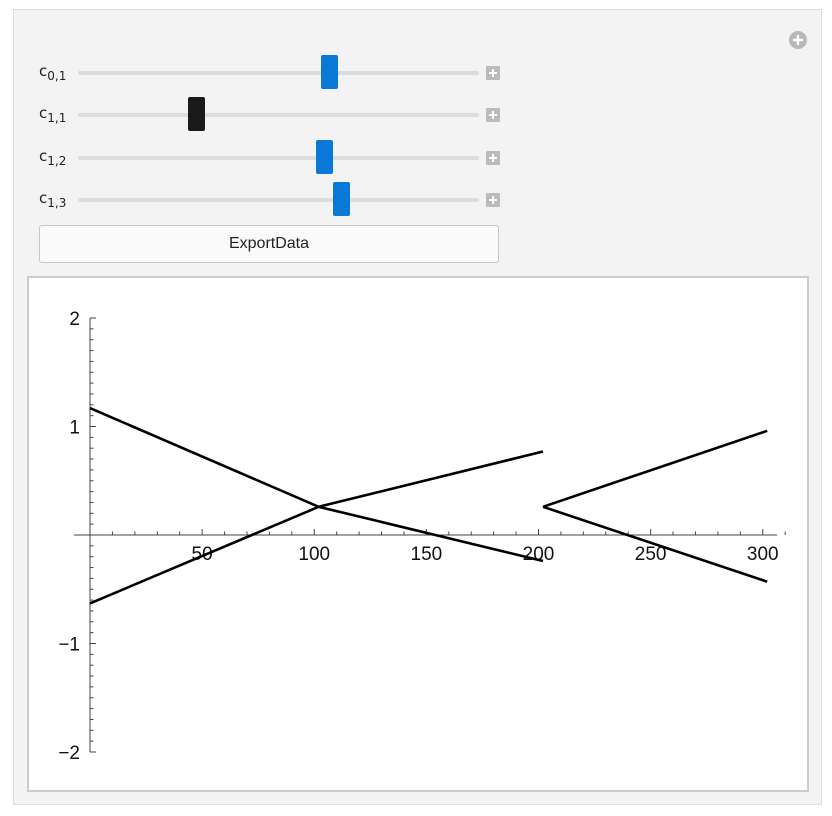 The width and height of the screenshot is (832, 816). I want to click on slider-label: c0,1, so click(52, 72).